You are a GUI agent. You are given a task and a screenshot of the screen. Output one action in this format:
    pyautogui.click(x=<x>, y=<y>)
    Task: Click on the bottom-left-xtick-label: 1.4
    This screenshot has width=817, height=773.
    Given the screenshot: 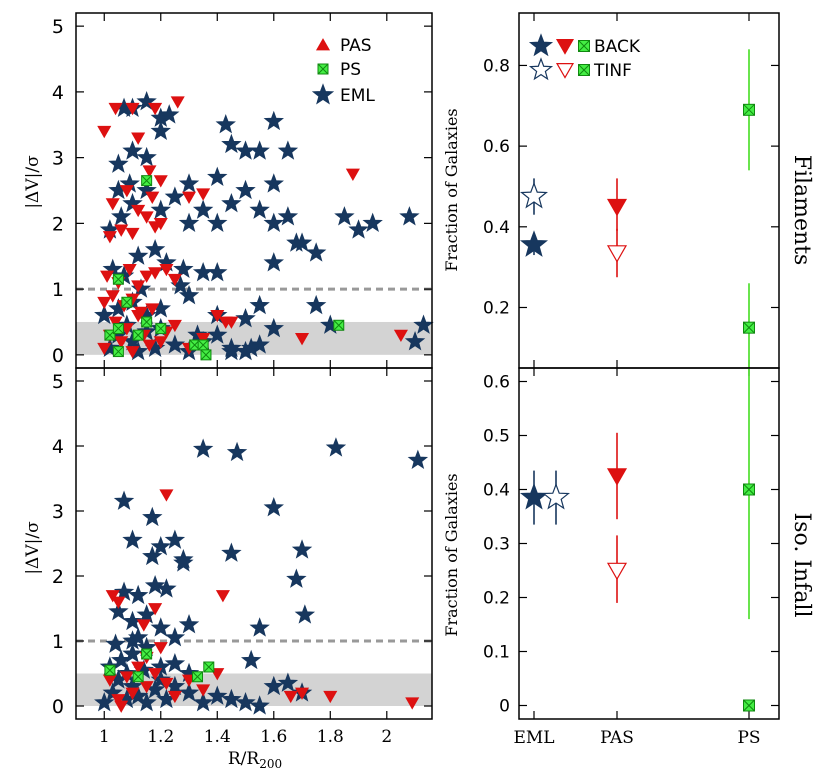 What is the action you would take?
    pyautogui.click(x=217, y=737)
    